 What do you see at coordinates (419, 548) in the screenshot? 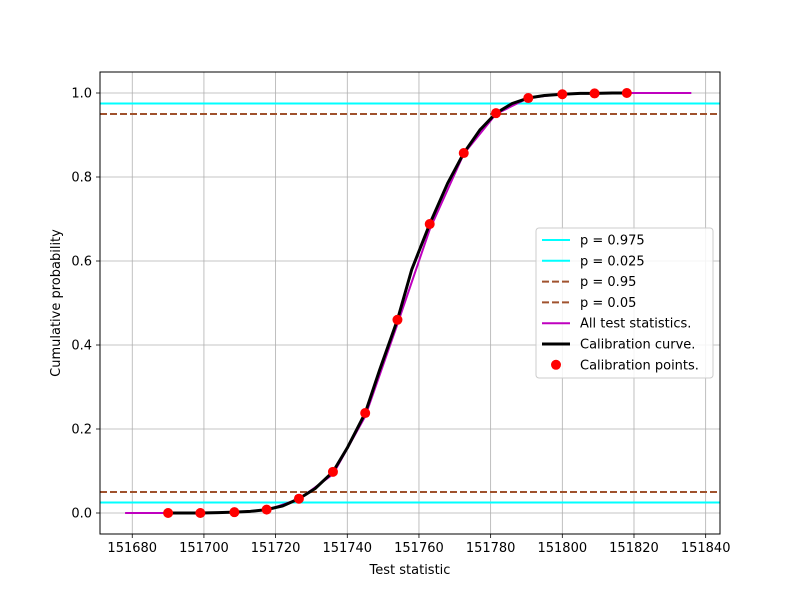
I see `x-tick-label: 151760` at bounding box center [419, 548].